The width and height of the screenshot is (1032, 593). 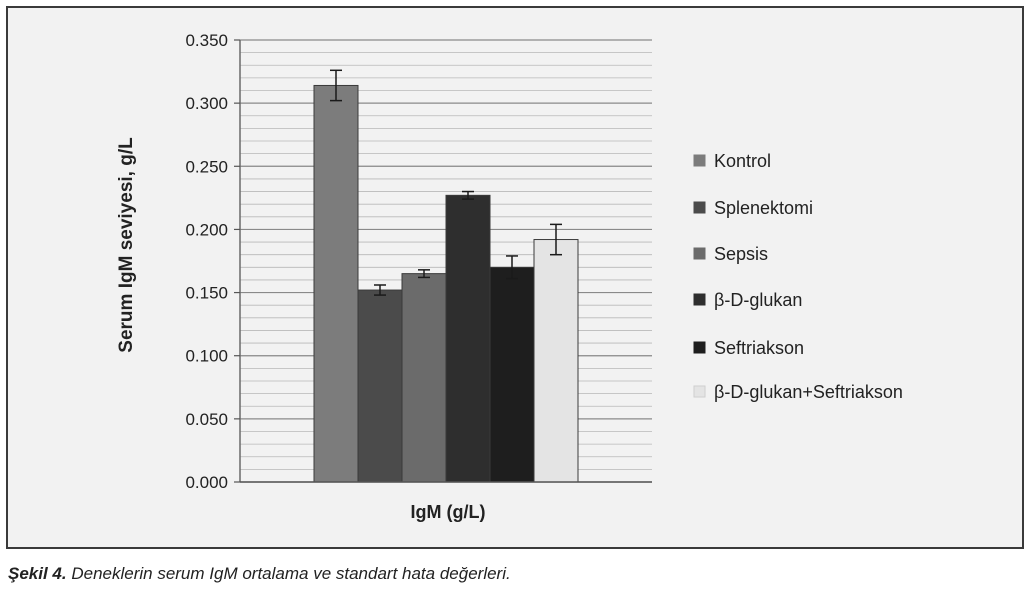 What do you see at coordinates (206, 229) in the screenshot?
I see `y-tick-label: 0.200` at bounding box center [206, 229].